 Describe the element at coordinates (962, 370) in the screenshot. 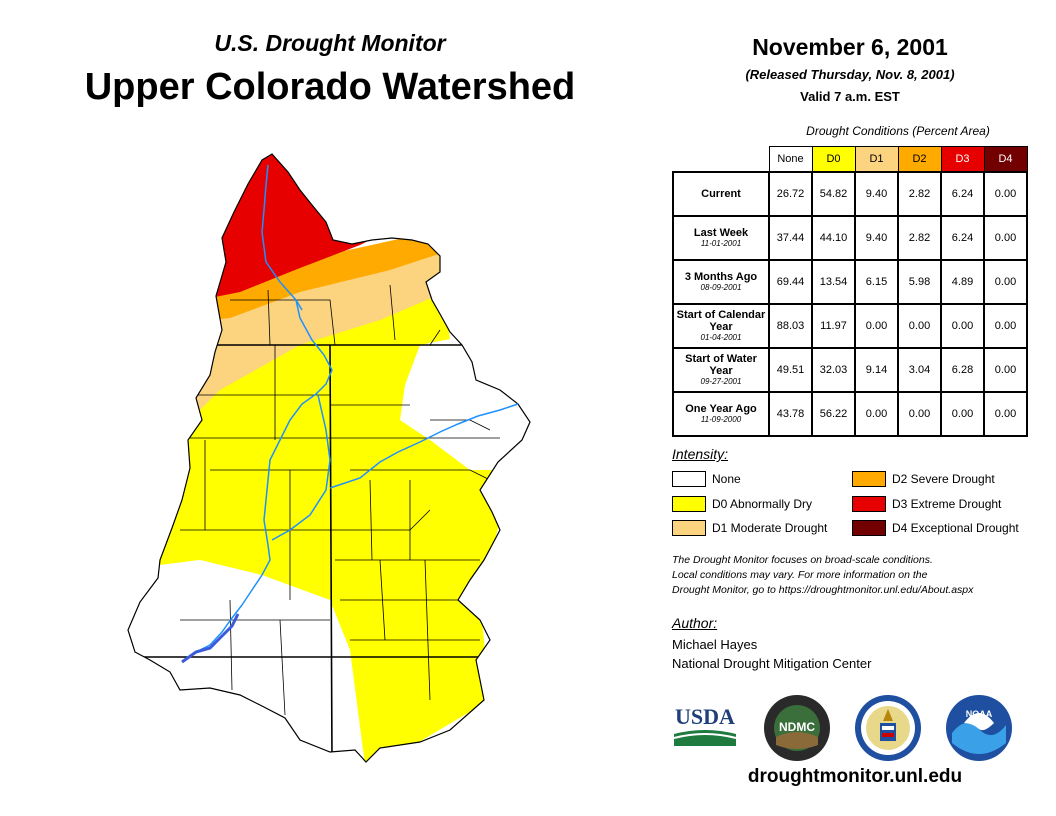

I see `table-cell: 6.28` at that location.